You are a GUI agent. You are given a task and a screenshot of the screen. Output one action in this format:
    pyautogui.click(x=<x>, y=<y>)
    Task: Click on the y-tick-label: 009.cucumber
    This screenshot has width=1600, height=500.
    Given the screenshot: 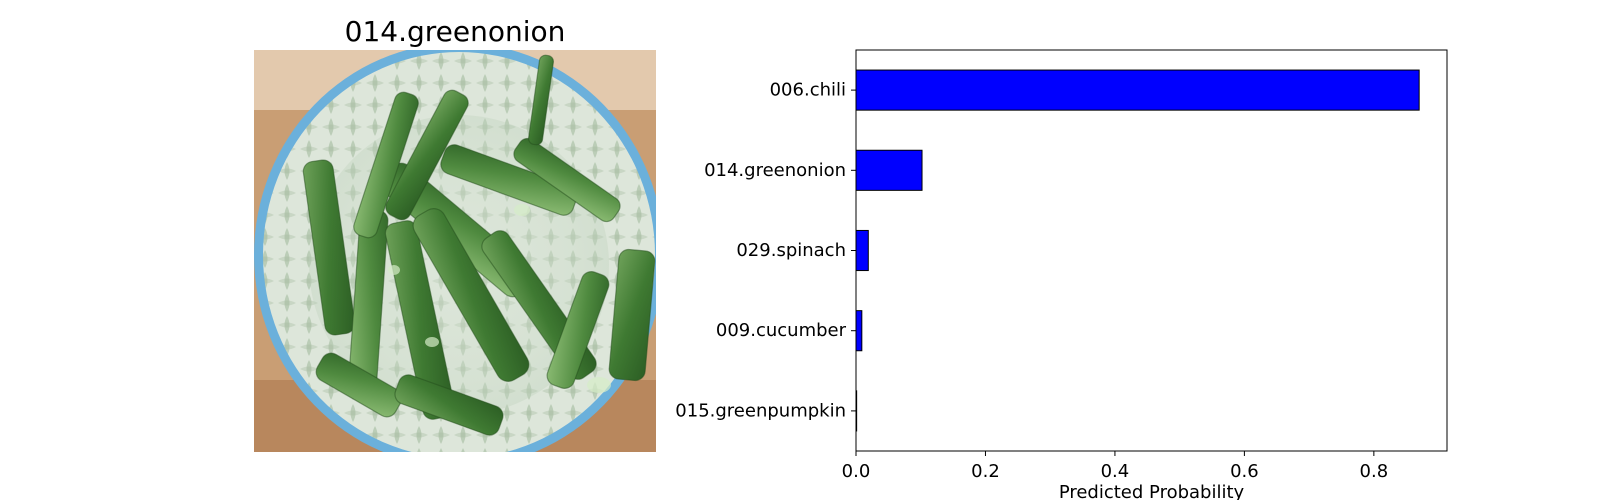 What is the action you would take?
    pyautogui.click(x=781, y=330)
    